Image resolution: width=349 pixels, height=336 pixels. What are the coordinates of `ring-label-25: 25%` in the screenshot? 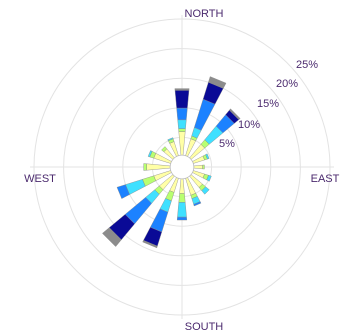 It's located at (307, 65).